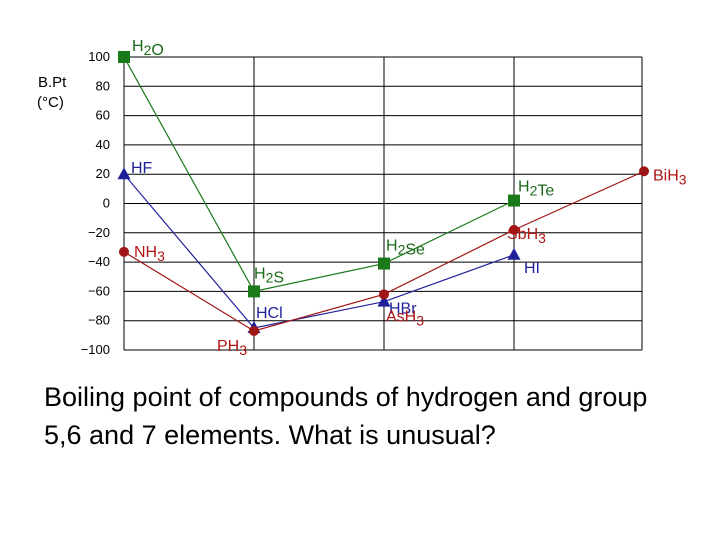 Image resolution: width=720 pixels, height=540 pixels. Describe the element at coordinates (269, 313) in the screenshot. I see `compound-label: HCl` at that location.